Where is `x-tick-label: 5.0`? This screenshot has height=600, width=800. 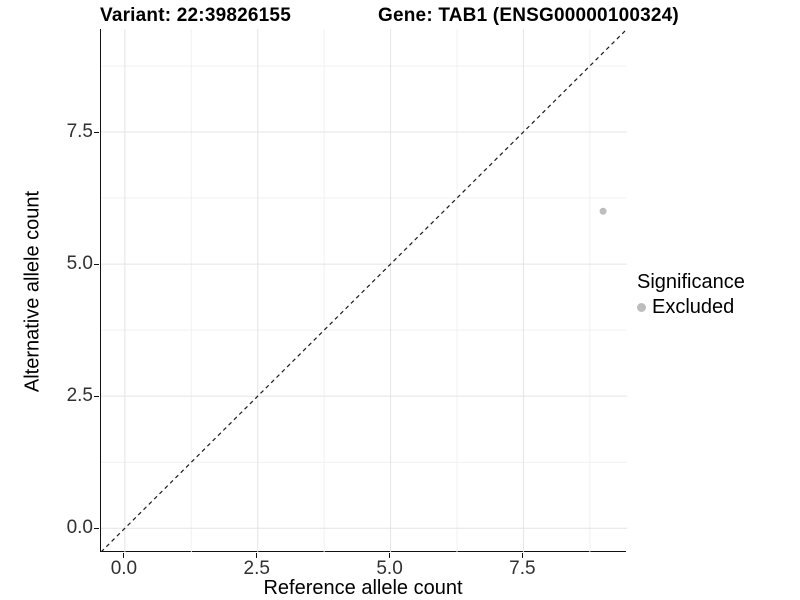 x-tick-label: 5.0 is located at coordinates (389, 568).